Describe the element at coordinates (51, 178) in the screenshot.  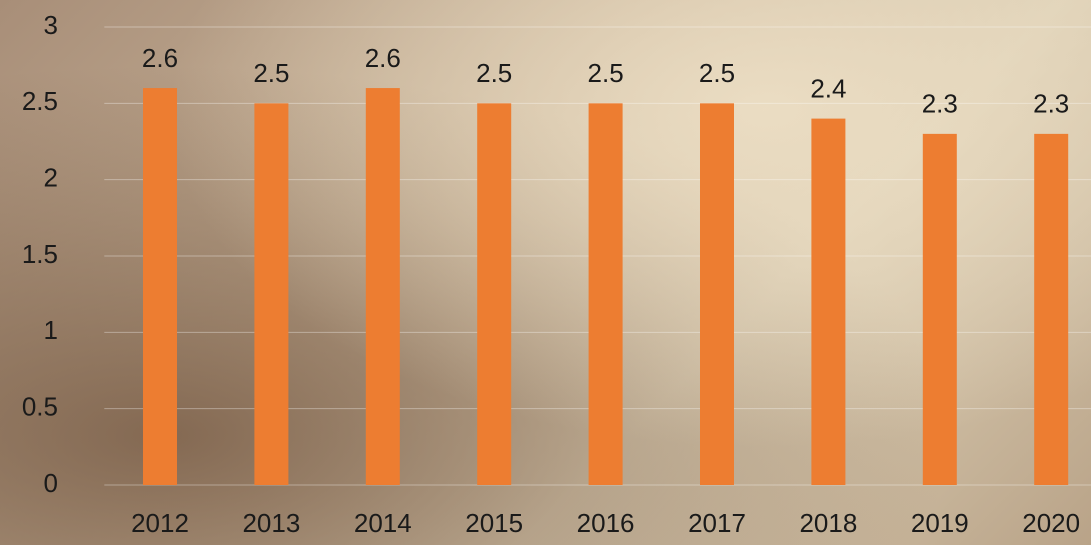
I see `y-tick-label: 2` at that location.